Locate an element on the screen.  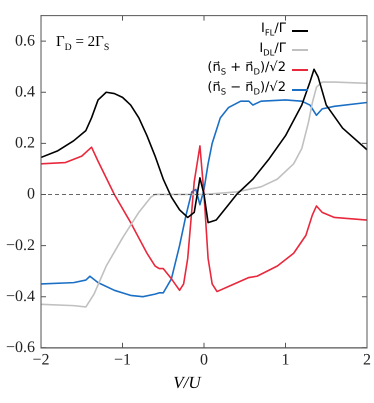
y-tick-label: 0.2 is located at coordinates (25, 143).